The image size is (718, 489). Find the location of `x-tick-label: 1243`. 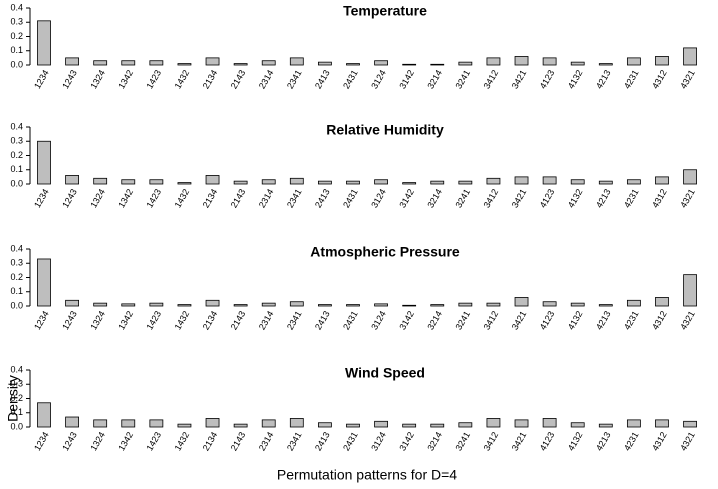

x-tick-label: 1243 is located at coordinates (69, 79).